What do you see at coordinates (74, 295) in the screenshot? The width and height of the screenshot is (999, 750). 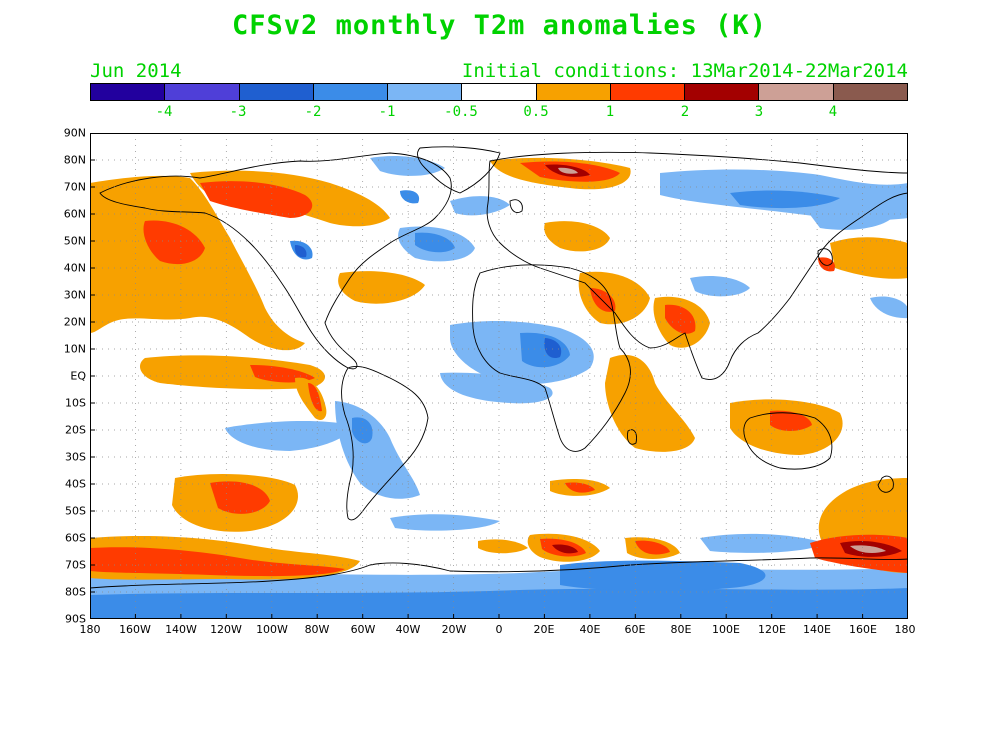 I see `lat-label: 30N` at bounding box center [74, 295].